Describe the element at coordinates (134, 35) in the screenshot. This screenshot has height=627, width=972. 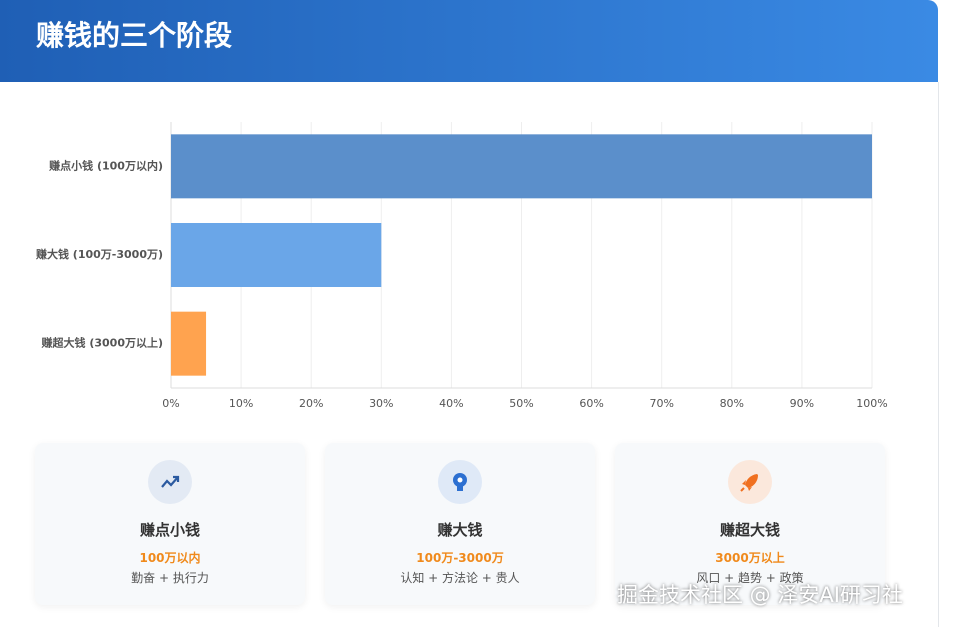
I see `header-title: 赚钱的三个阶段` at that location.